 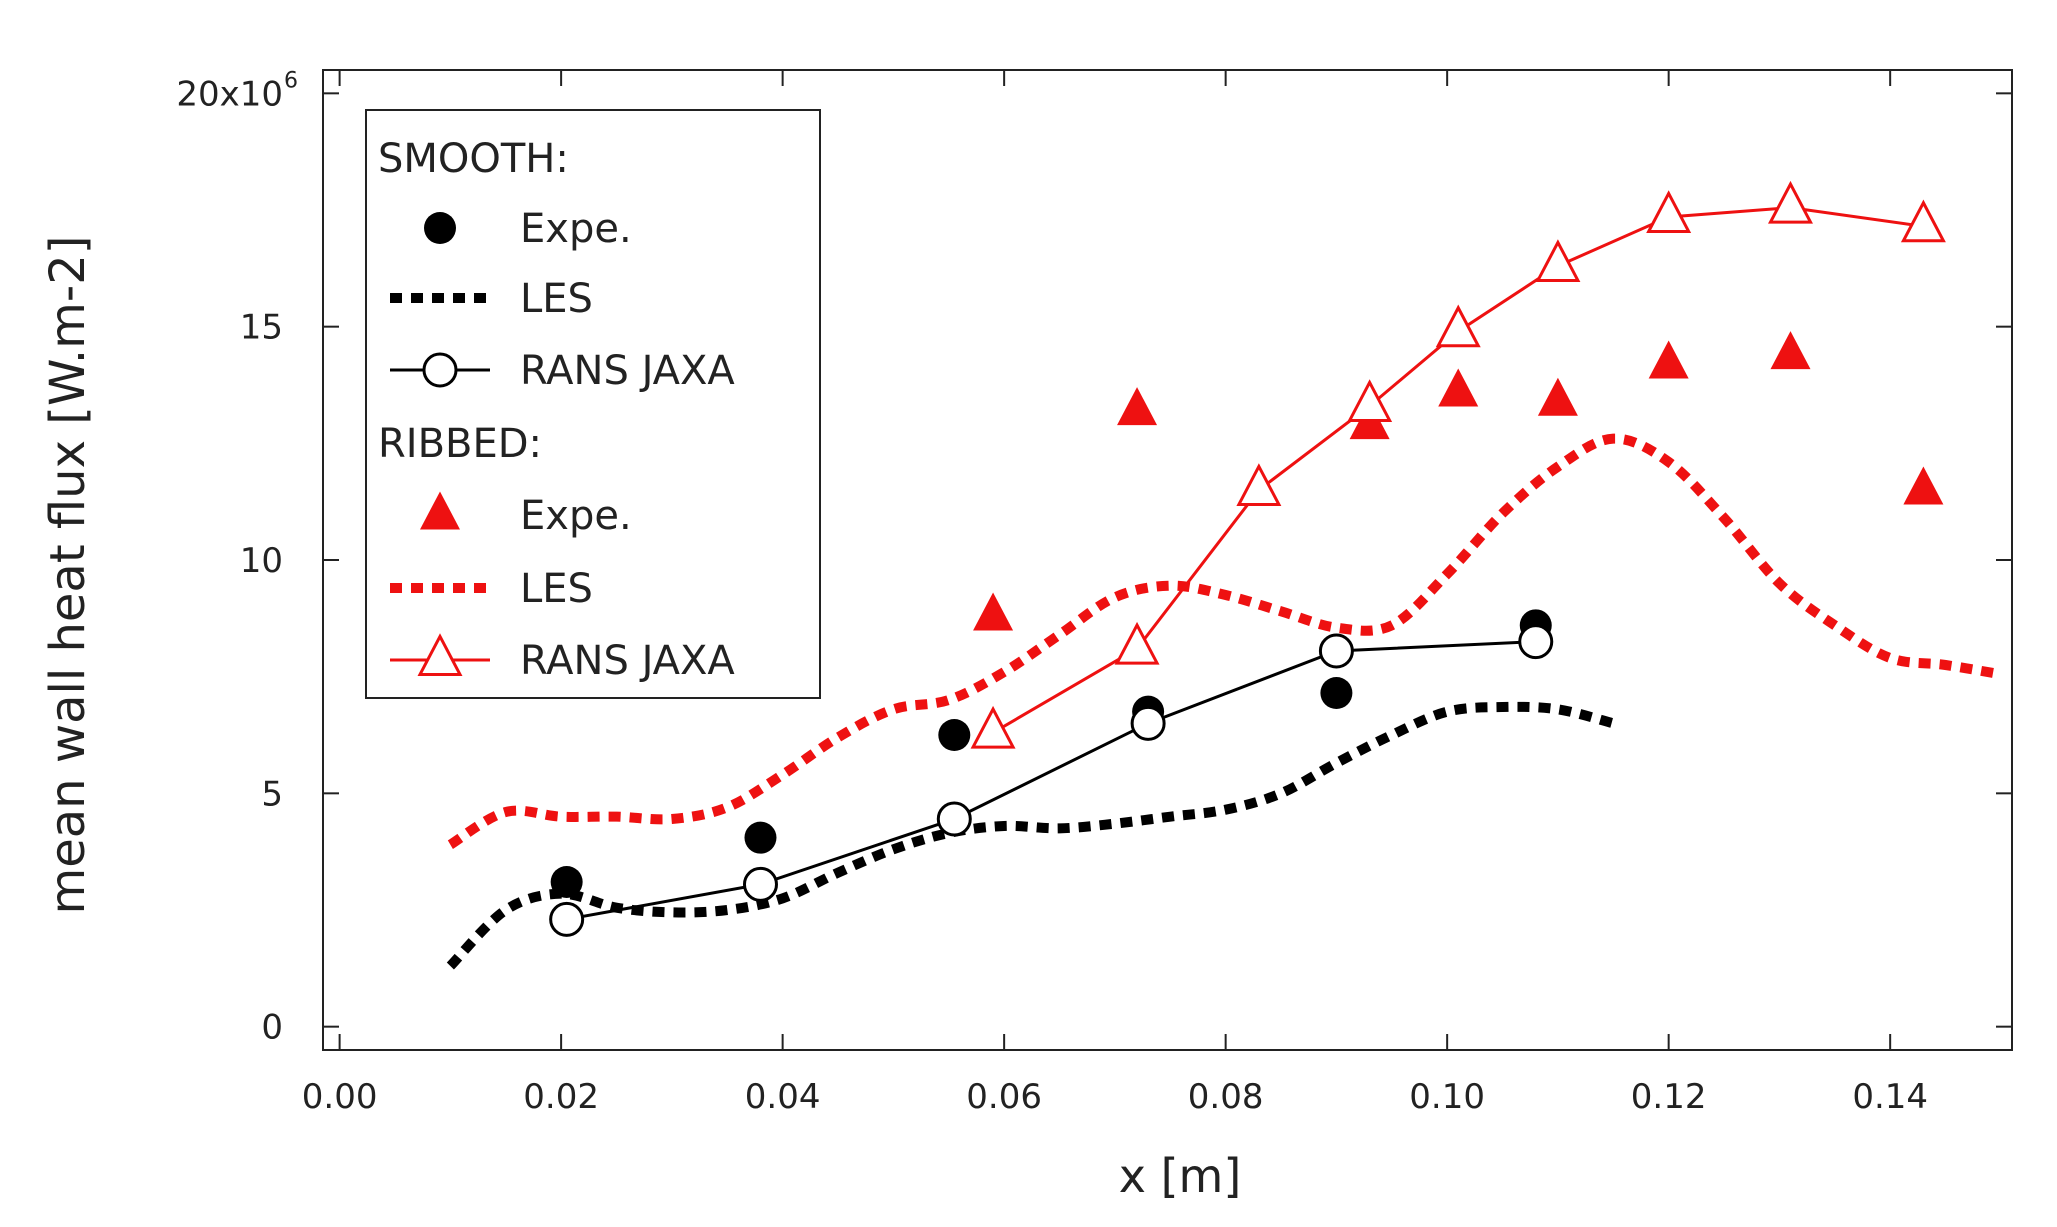 What do you see at coordinates (1890, 1097) in the screenshot?
I see `x-tick-label: 0.14` at bounding box center [1890, 1097].